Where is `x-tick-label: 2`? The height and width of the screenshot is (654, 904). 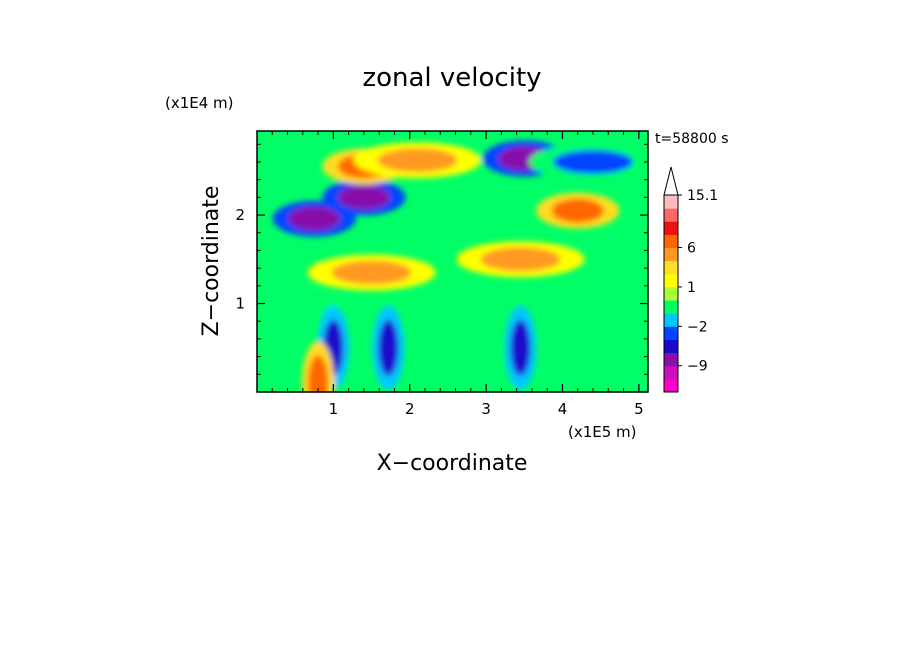 x-tick-label: 2 is located at coordinates (410, 409).